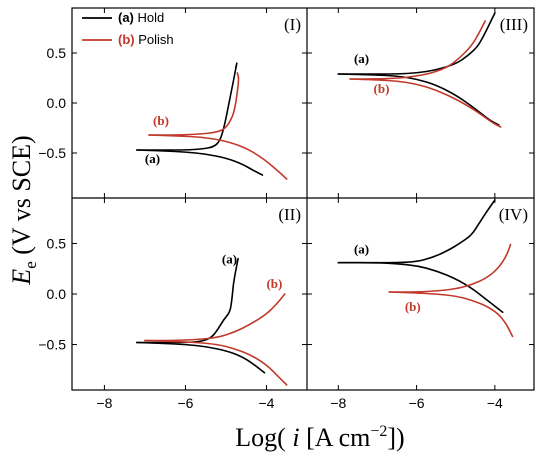 Image resolution: width=550 pixels, height=461 pixels. What do you see at coordinates (215, 317) in the screenshot?
I see `curve-b-anodic-II` at bounding box center [215, 317].